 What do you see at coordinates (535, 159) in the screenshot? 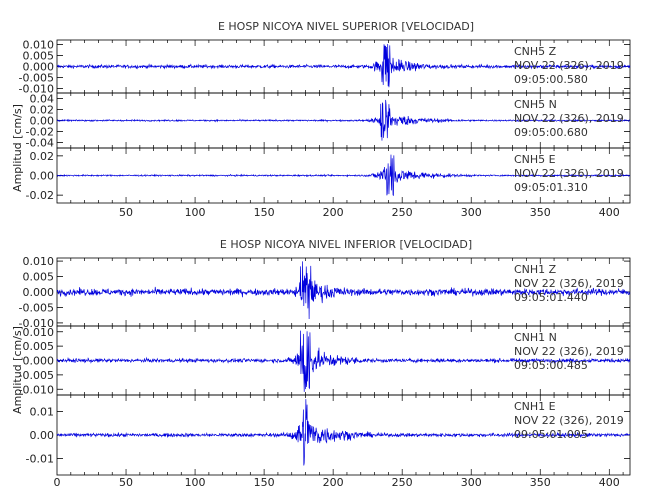
I see `channel-label: CNH5 E` at bounding box center [535, 159].